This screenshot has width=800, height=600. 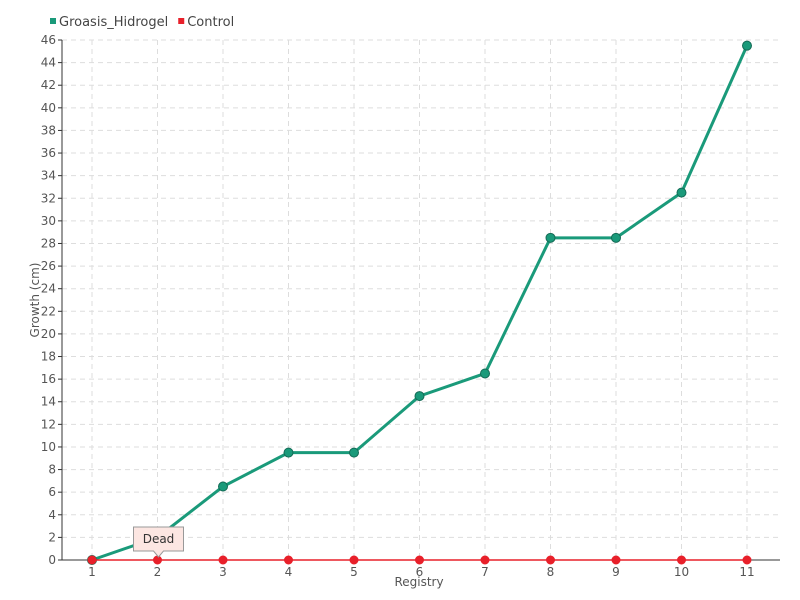 I want to click on y-tick-label: 44, so click(x=48, y=63).